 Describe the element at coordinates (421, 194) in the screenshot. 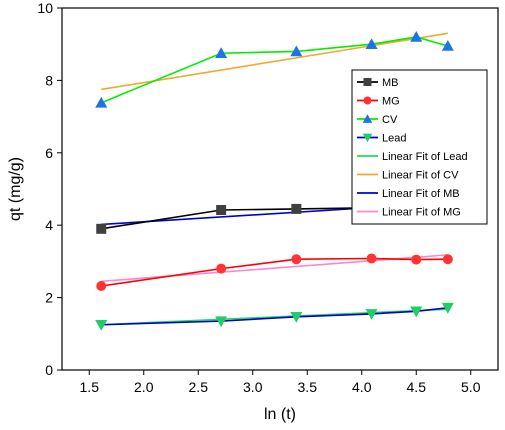

I see `legend-label: Linear Fit of MB` at that location.